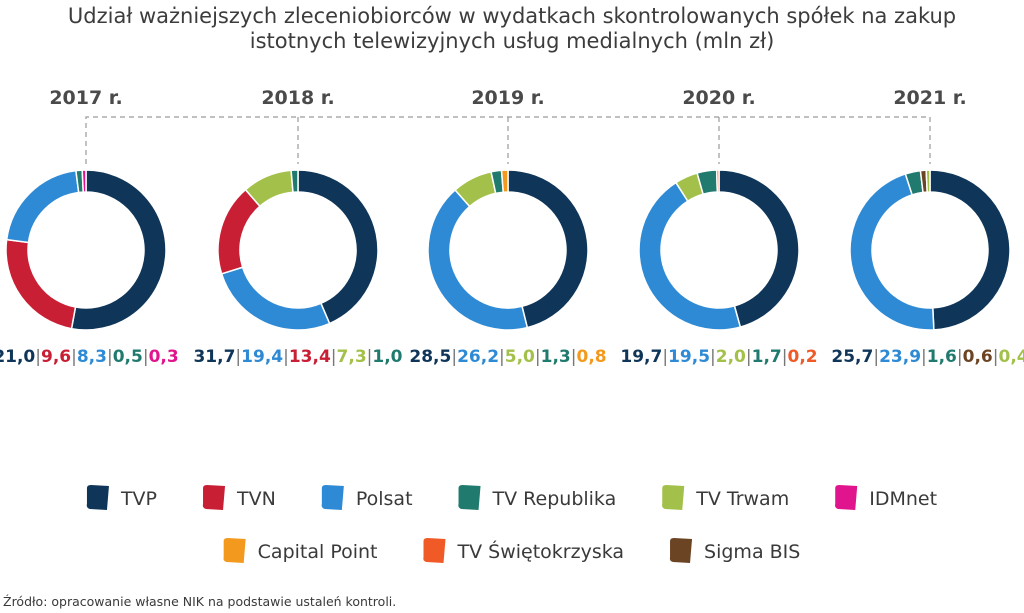 The height and width of the screenshot is (613, 1024). What do you see at coordinates (262, 357) in the screenshot?
I see `value-label-polsat: 19,4` at bounding box center [262, 357].